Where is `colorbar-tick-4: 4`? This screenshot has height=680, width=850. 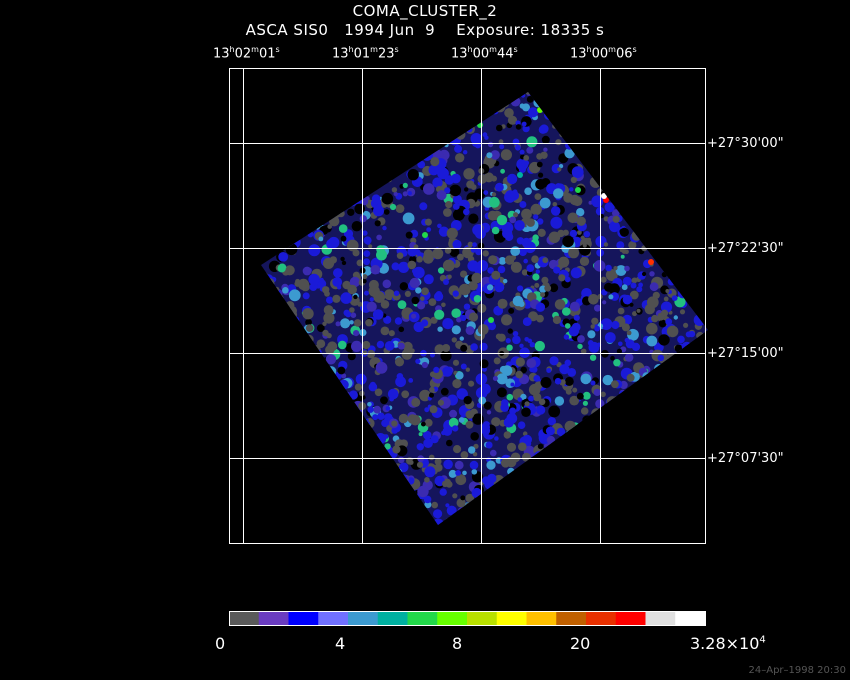 colorbar-tick-4: 4 is located at coordinates (340, 643).